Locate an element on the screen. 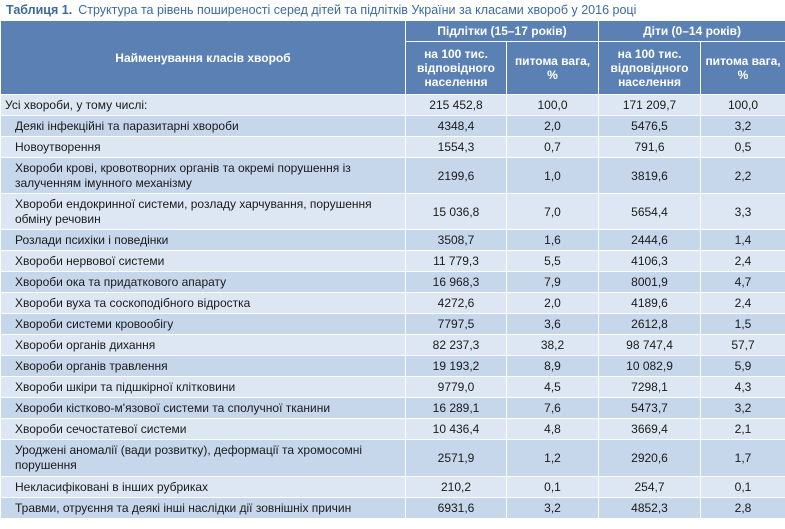 This screenshot has width=785, height=529. children-rate-cell: 791,6 is located at coordinates (650, 147).